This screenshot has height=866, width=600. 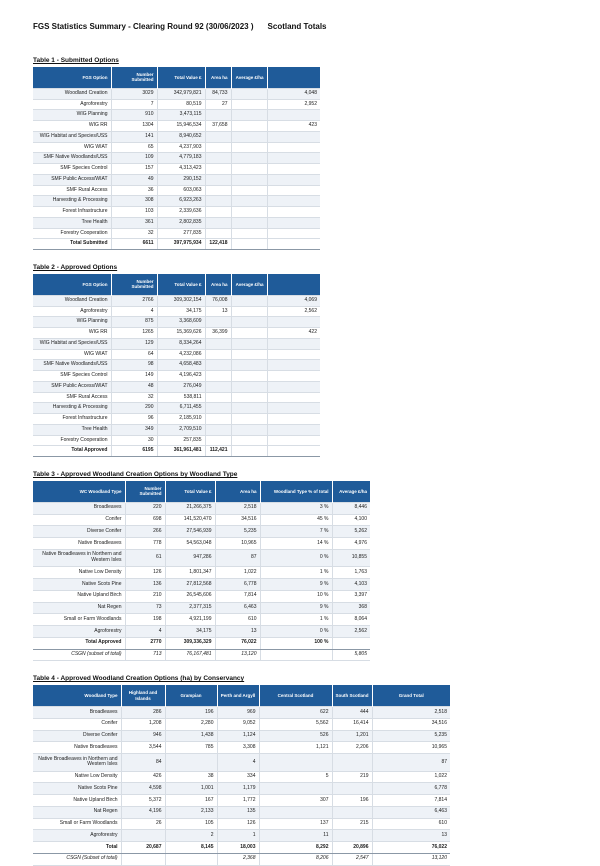 I want to click on cell: 4,658,483, so click(x=181, y=365).